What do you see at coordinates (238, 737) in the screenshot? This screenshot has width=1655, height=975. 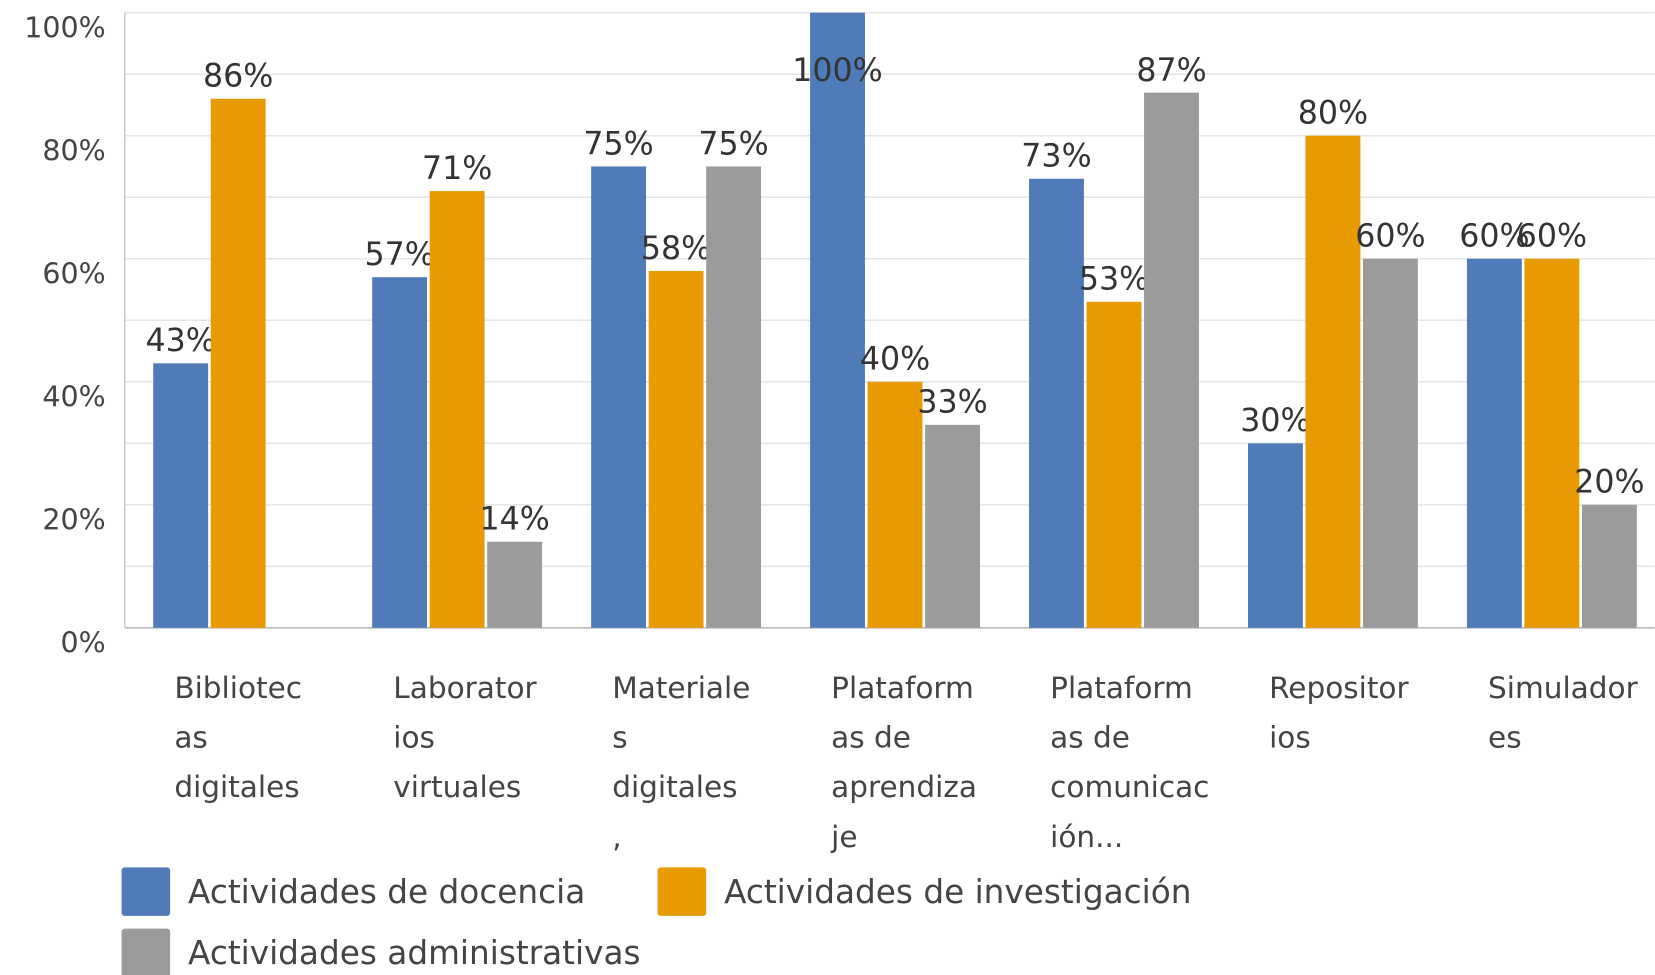 I see `x-tick-label: Bibliotec as digitales` at bounding box center [238, 737].